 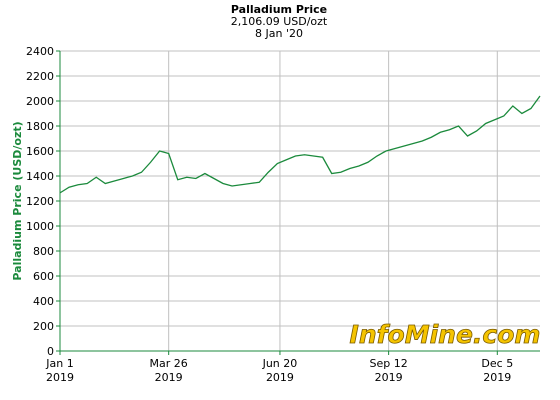 What do you see at coordinates (59, 363) in the screenshot?
I see `x-tick-label-line: Jan 1` at bounding box center [59, 363].